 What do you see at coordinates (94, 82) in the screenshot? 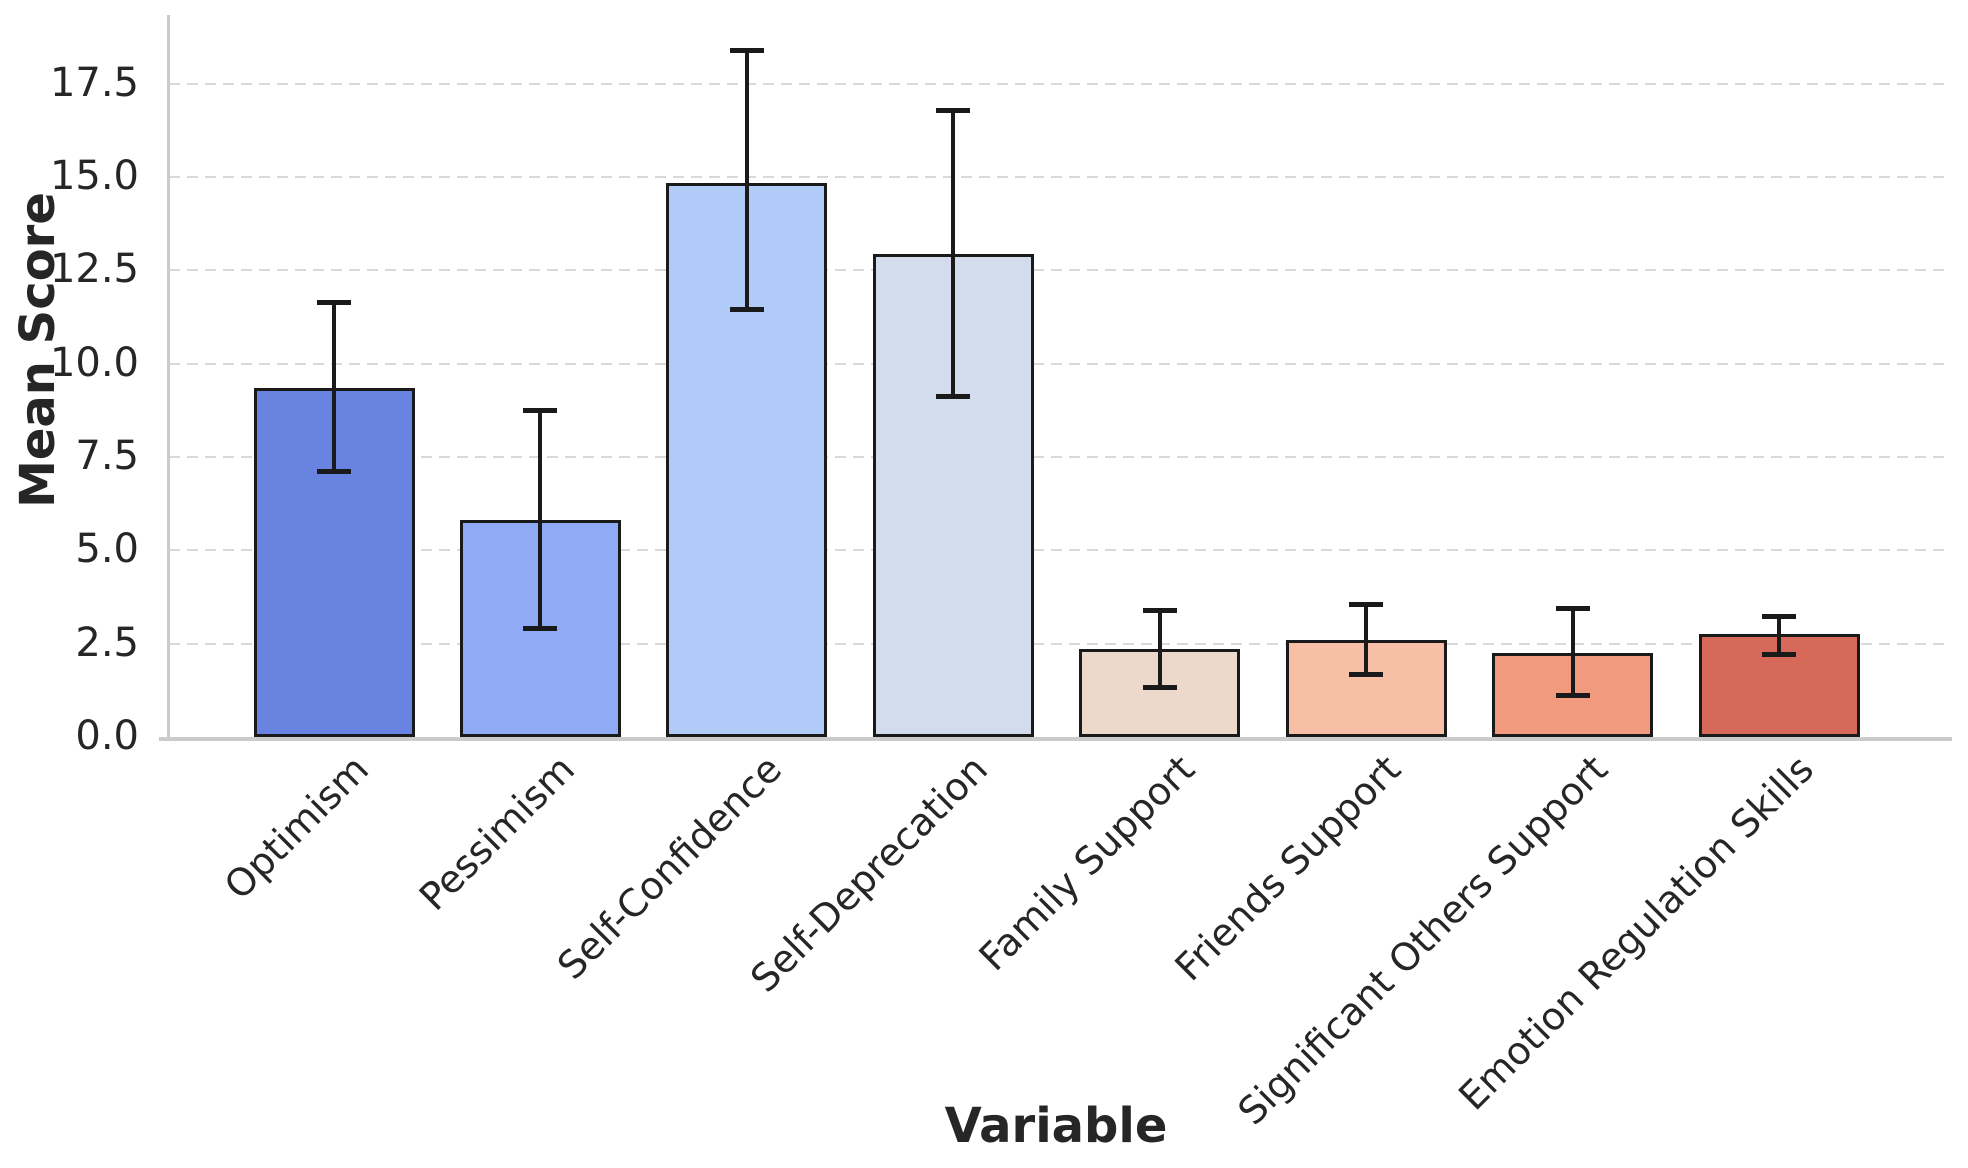
I see `y-tick-label: 17.5` at bounding box center [94, 82].